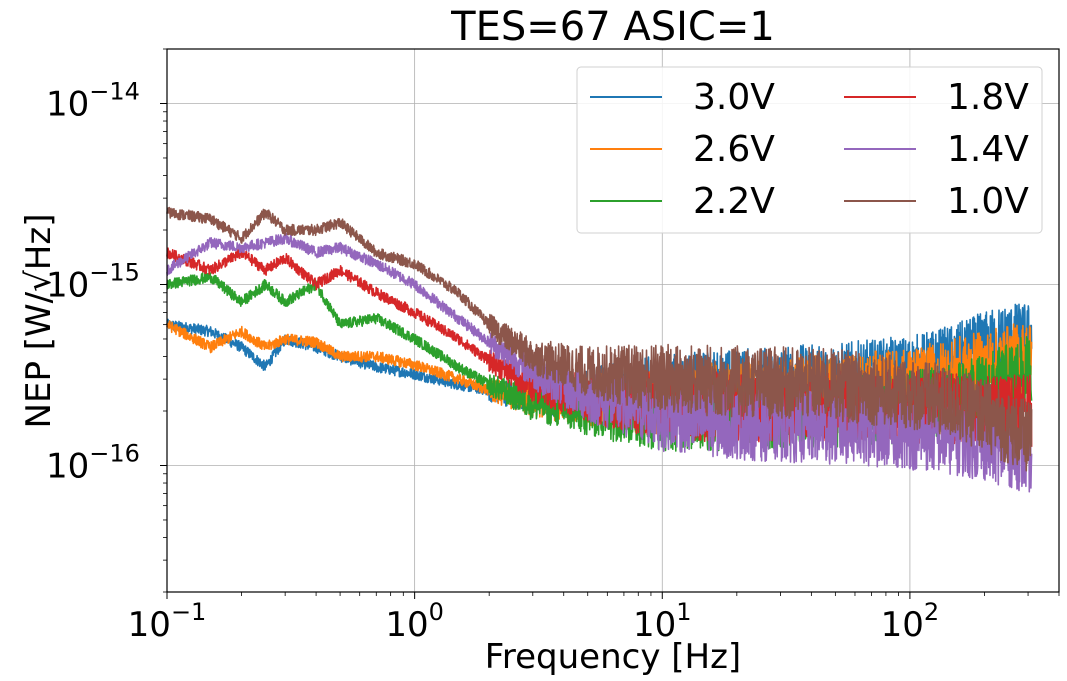  I want to click on y-axis-label: NEP [W/√Hz], so click(39, 321).